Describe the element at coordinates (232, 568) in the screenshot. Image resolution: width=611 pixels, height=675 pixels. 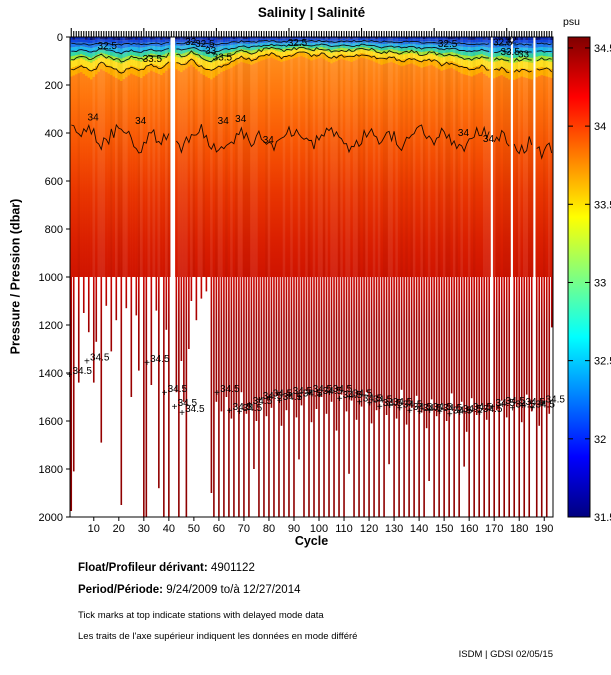
I see `float-value: 4901122` at that location.